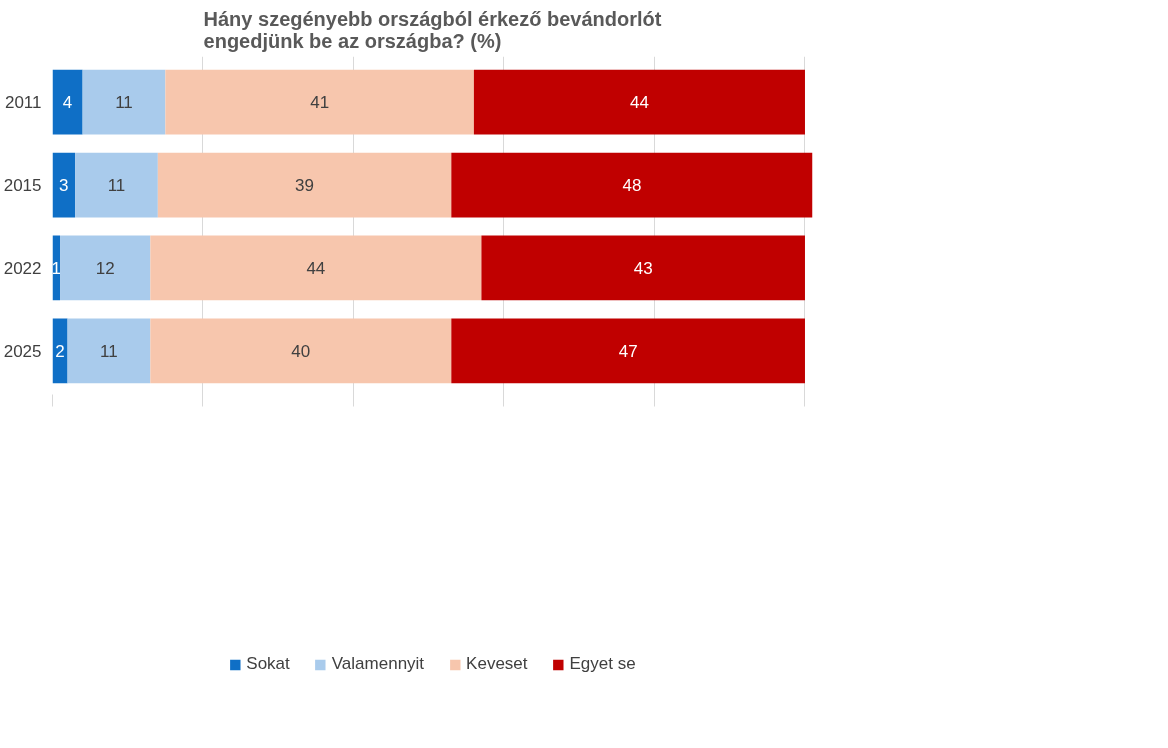 The width and height of the screenshot is (1168, 748). I want to click on data-label: 48, so click(632, 186).